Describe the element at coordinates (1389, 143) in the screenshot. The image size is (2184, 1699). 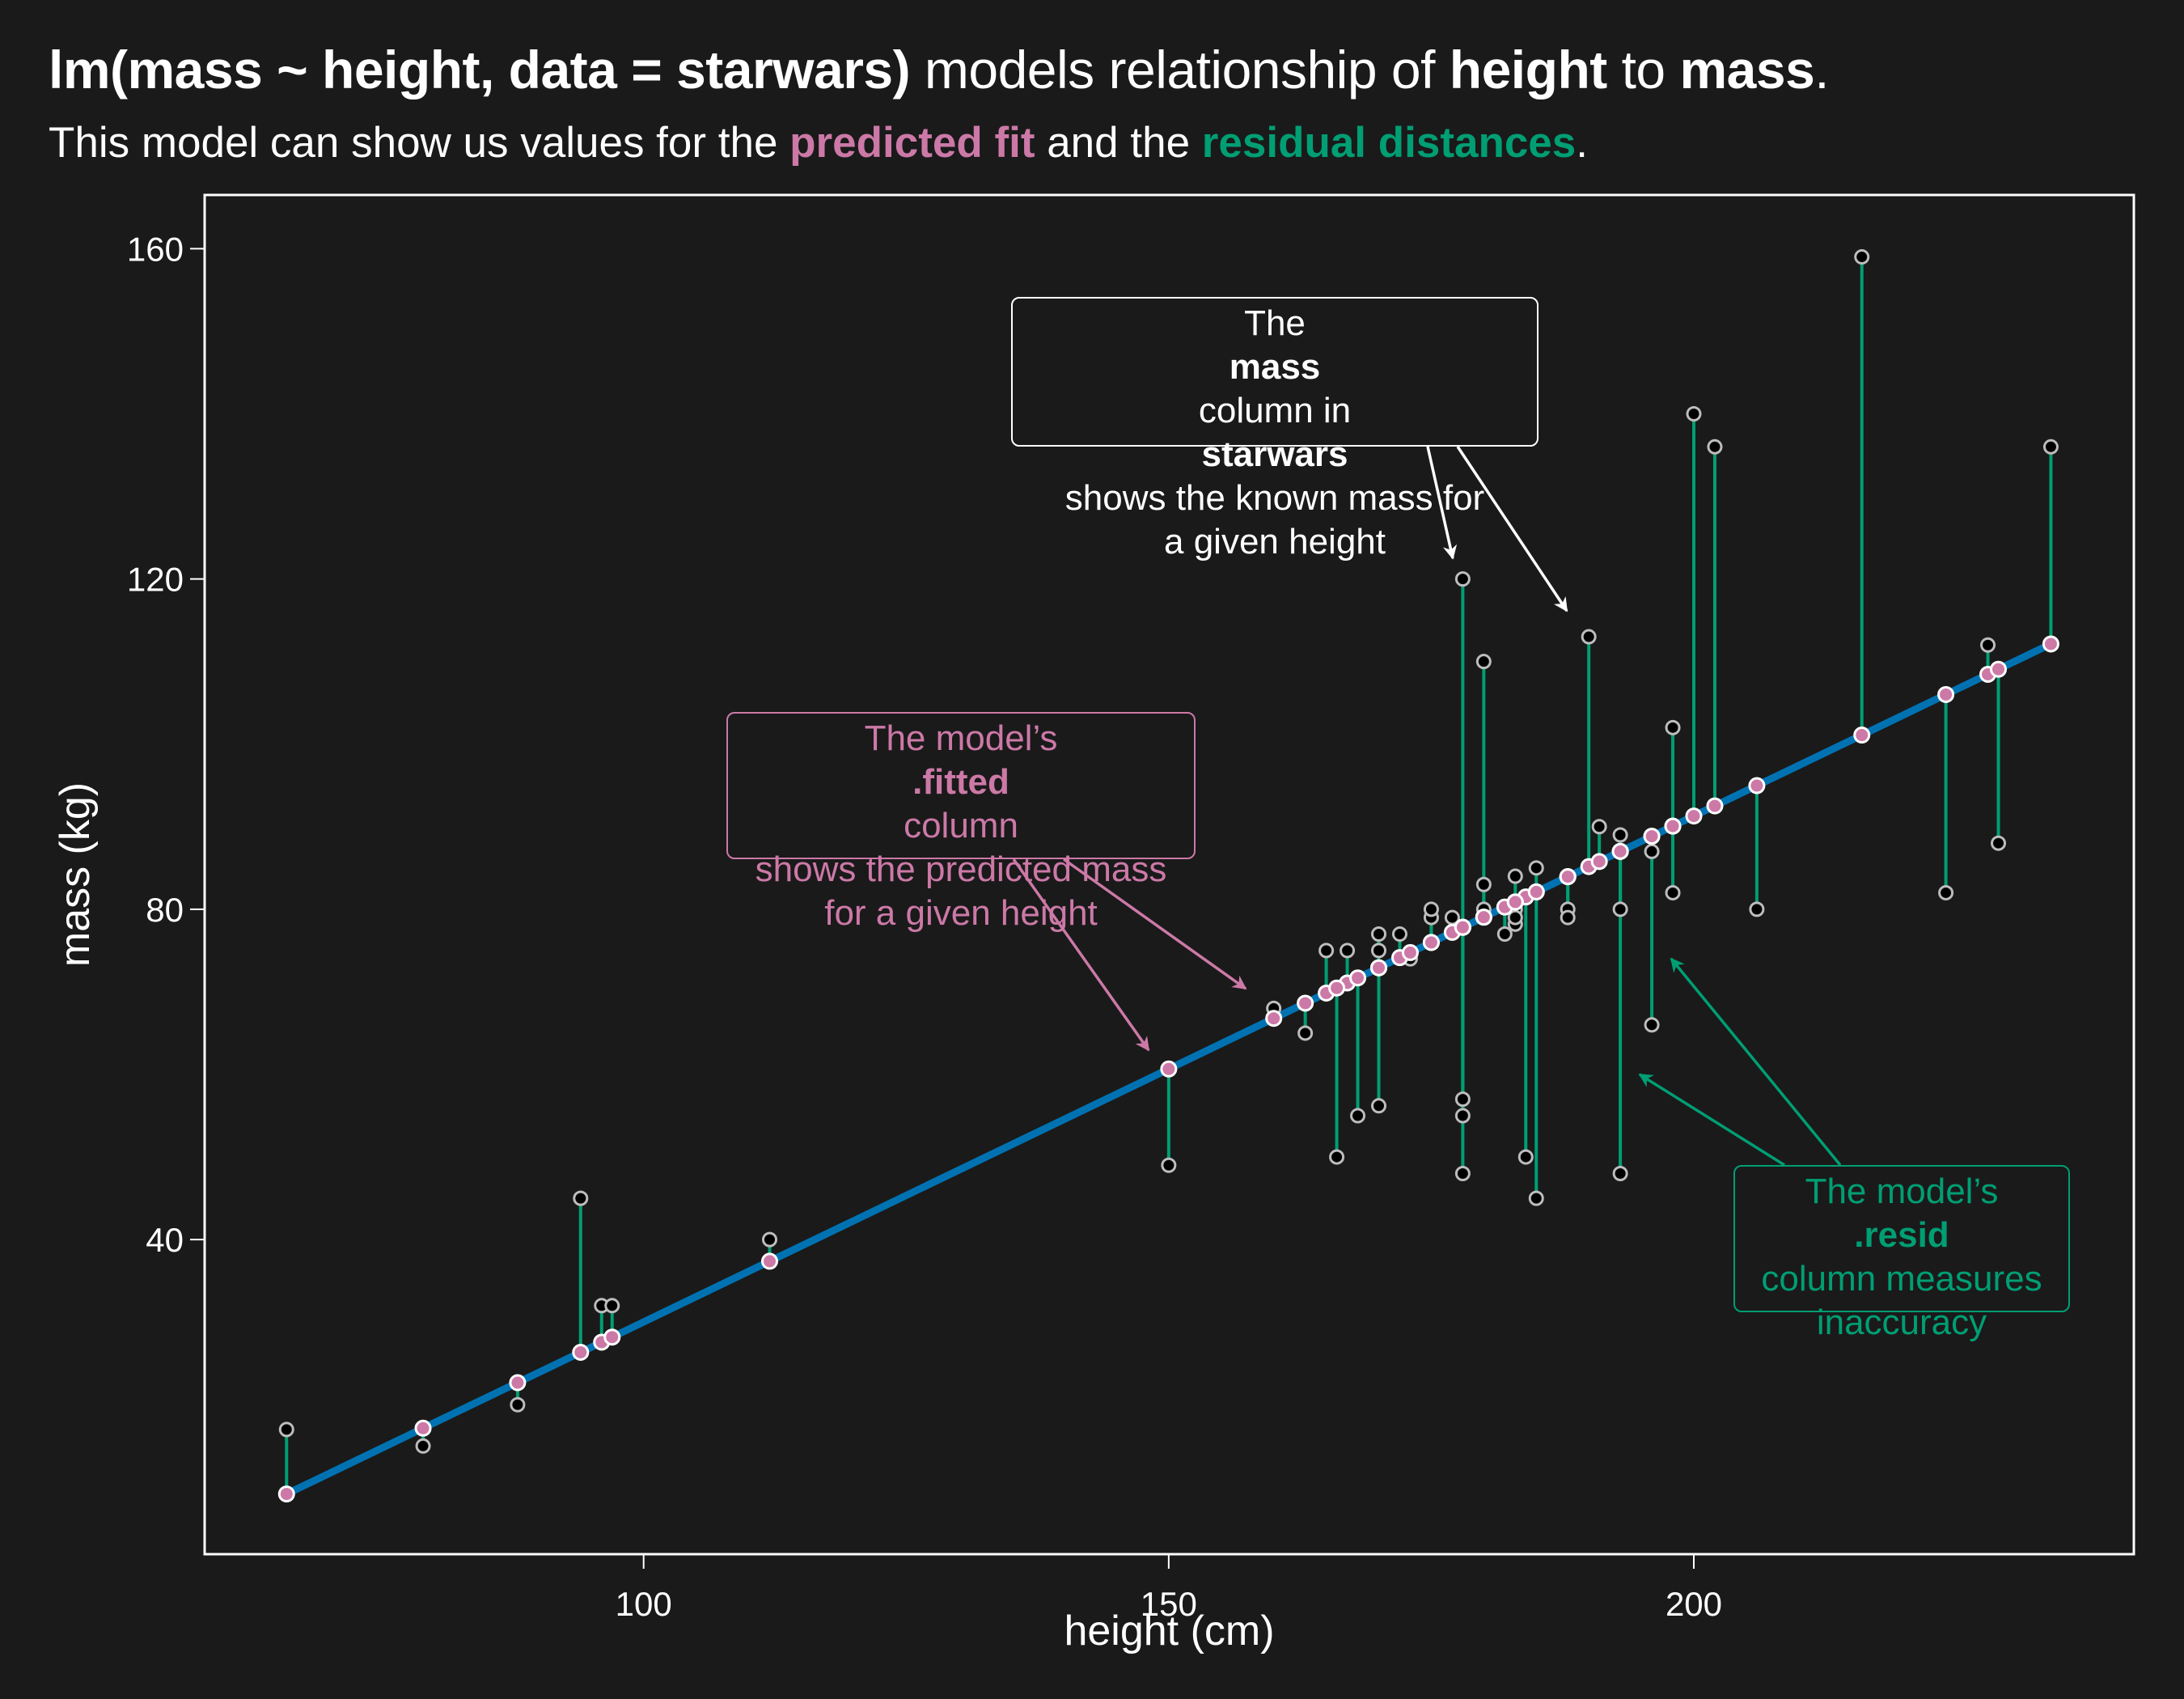
I see `subtitle-residual-distances: residual distances` at that location.